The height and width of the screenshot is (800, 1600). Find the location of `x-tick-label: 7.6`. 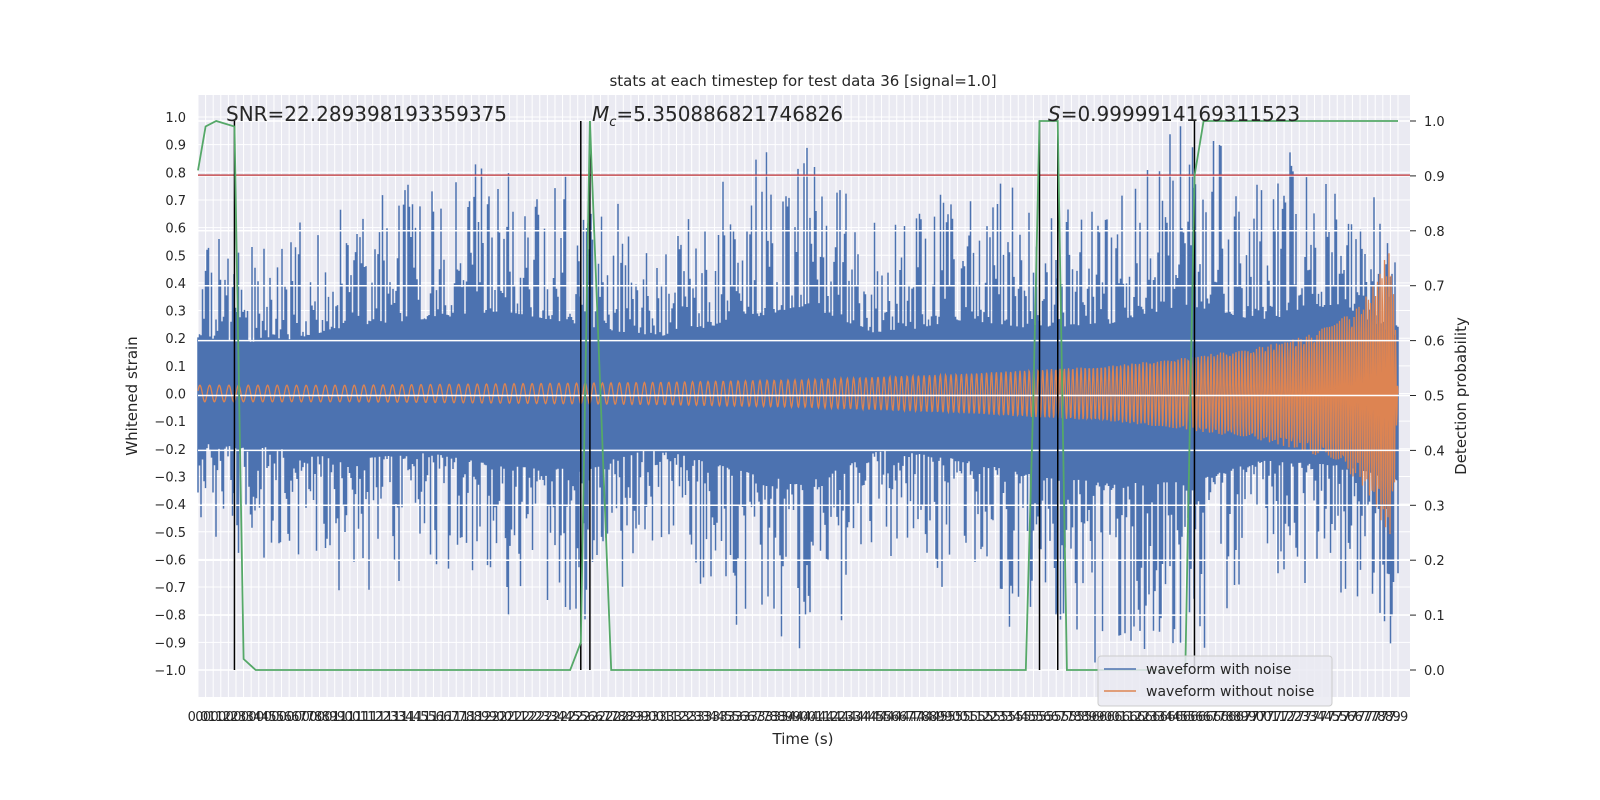

x-tick-label: 7.6 is located at coordinates (1352, 717).